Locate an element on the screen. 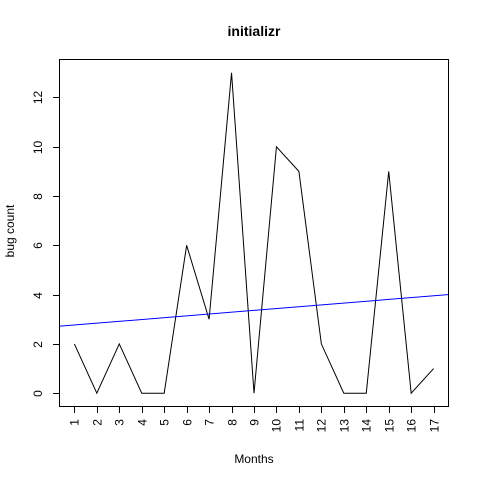 Image resolution: width=480 pixels, height=480 pixels. y-tick-label: 10 is located at coordinates (38, 148).